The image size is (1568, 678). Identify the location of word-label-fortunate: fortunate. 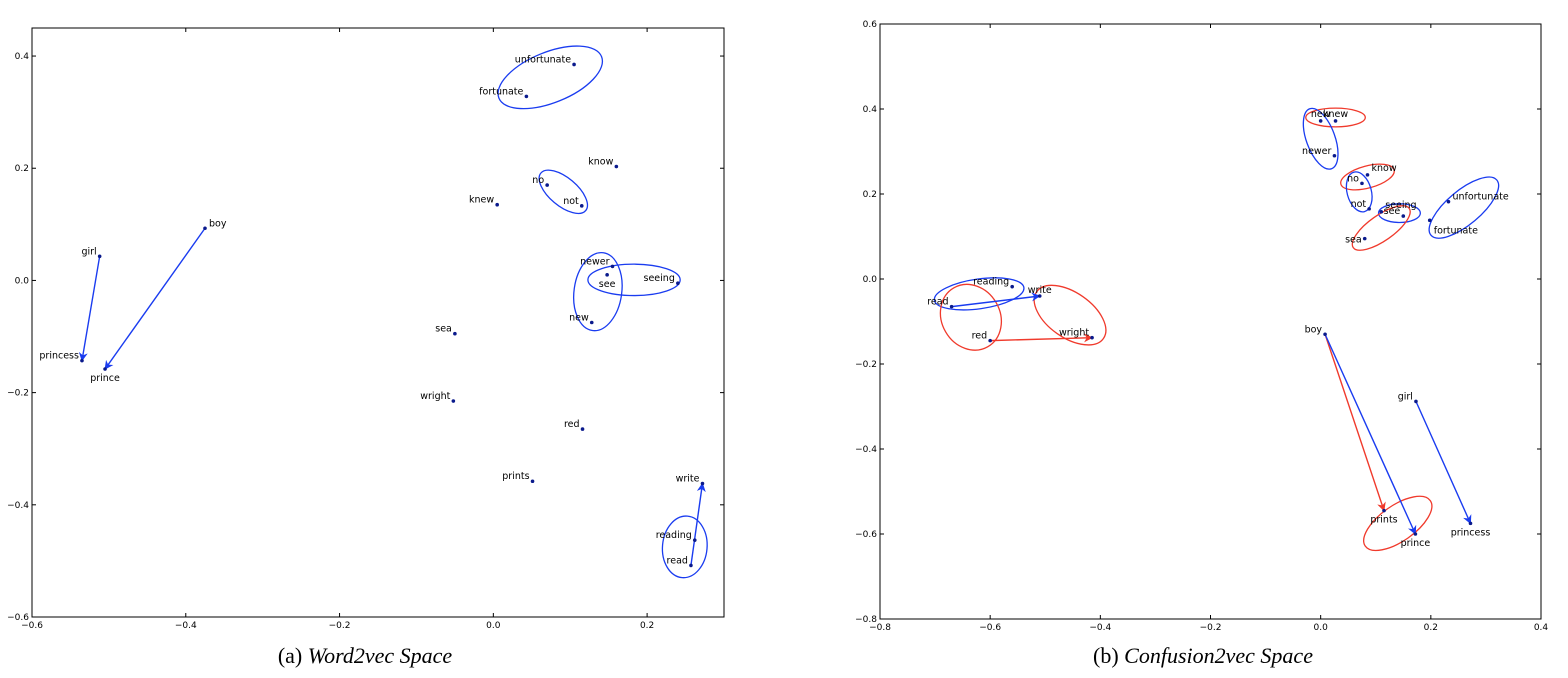
(1456, 230).